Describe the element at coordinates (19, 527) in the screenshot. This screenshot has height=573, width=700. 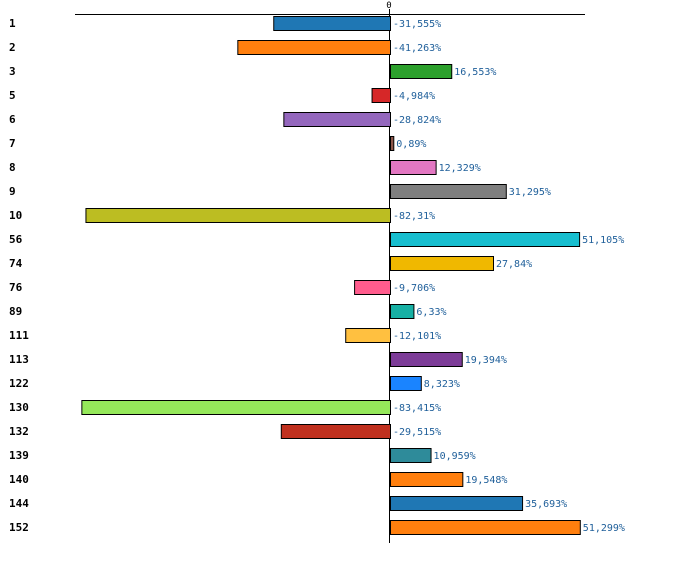
I see `category-label-152: 152` at that location.